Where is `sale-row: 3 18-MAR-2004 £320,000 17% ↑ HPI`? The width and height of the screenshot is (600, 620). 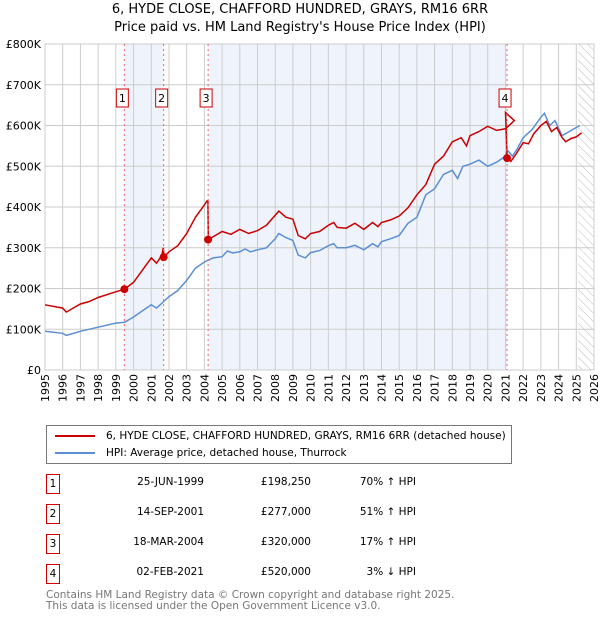
sale-row: 3 18-MAR-2004 £320,000 17% ↑ HPI is located at coordinates (296, 544).